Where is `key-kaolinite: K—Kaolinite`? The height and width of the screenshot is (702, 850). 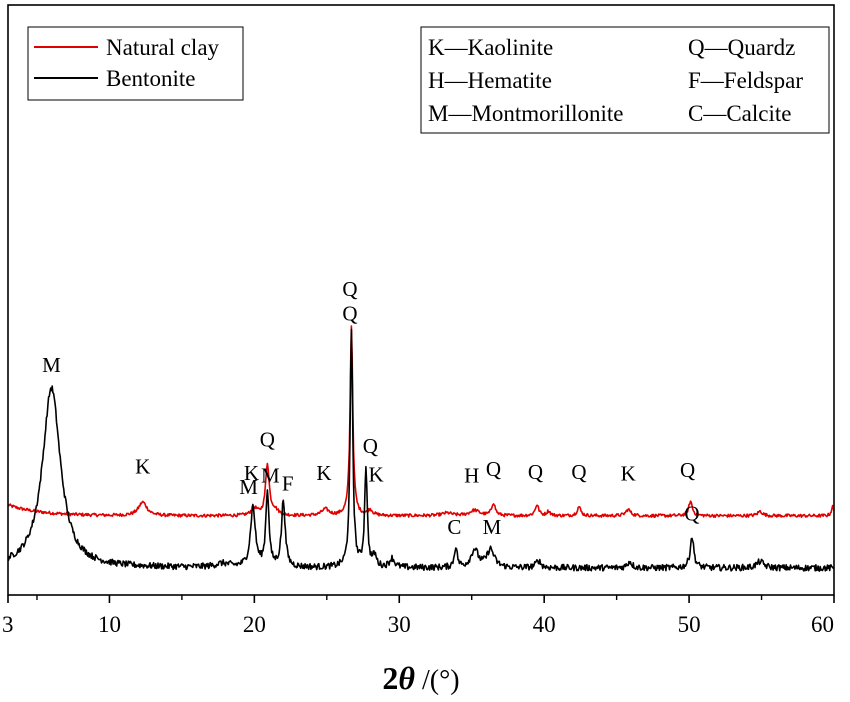 key-kaolinite: K—Kaolinite is located at coordinates (490, 47).